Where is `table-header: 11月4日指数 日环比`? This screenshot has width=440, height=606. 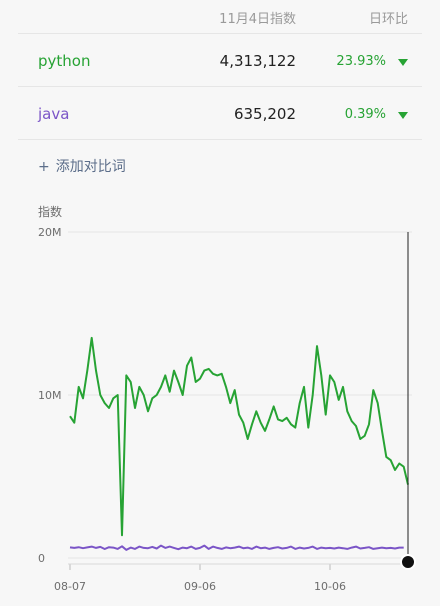
table-header: 11月4日指数 日环比 is located at coordinates (220, 18).